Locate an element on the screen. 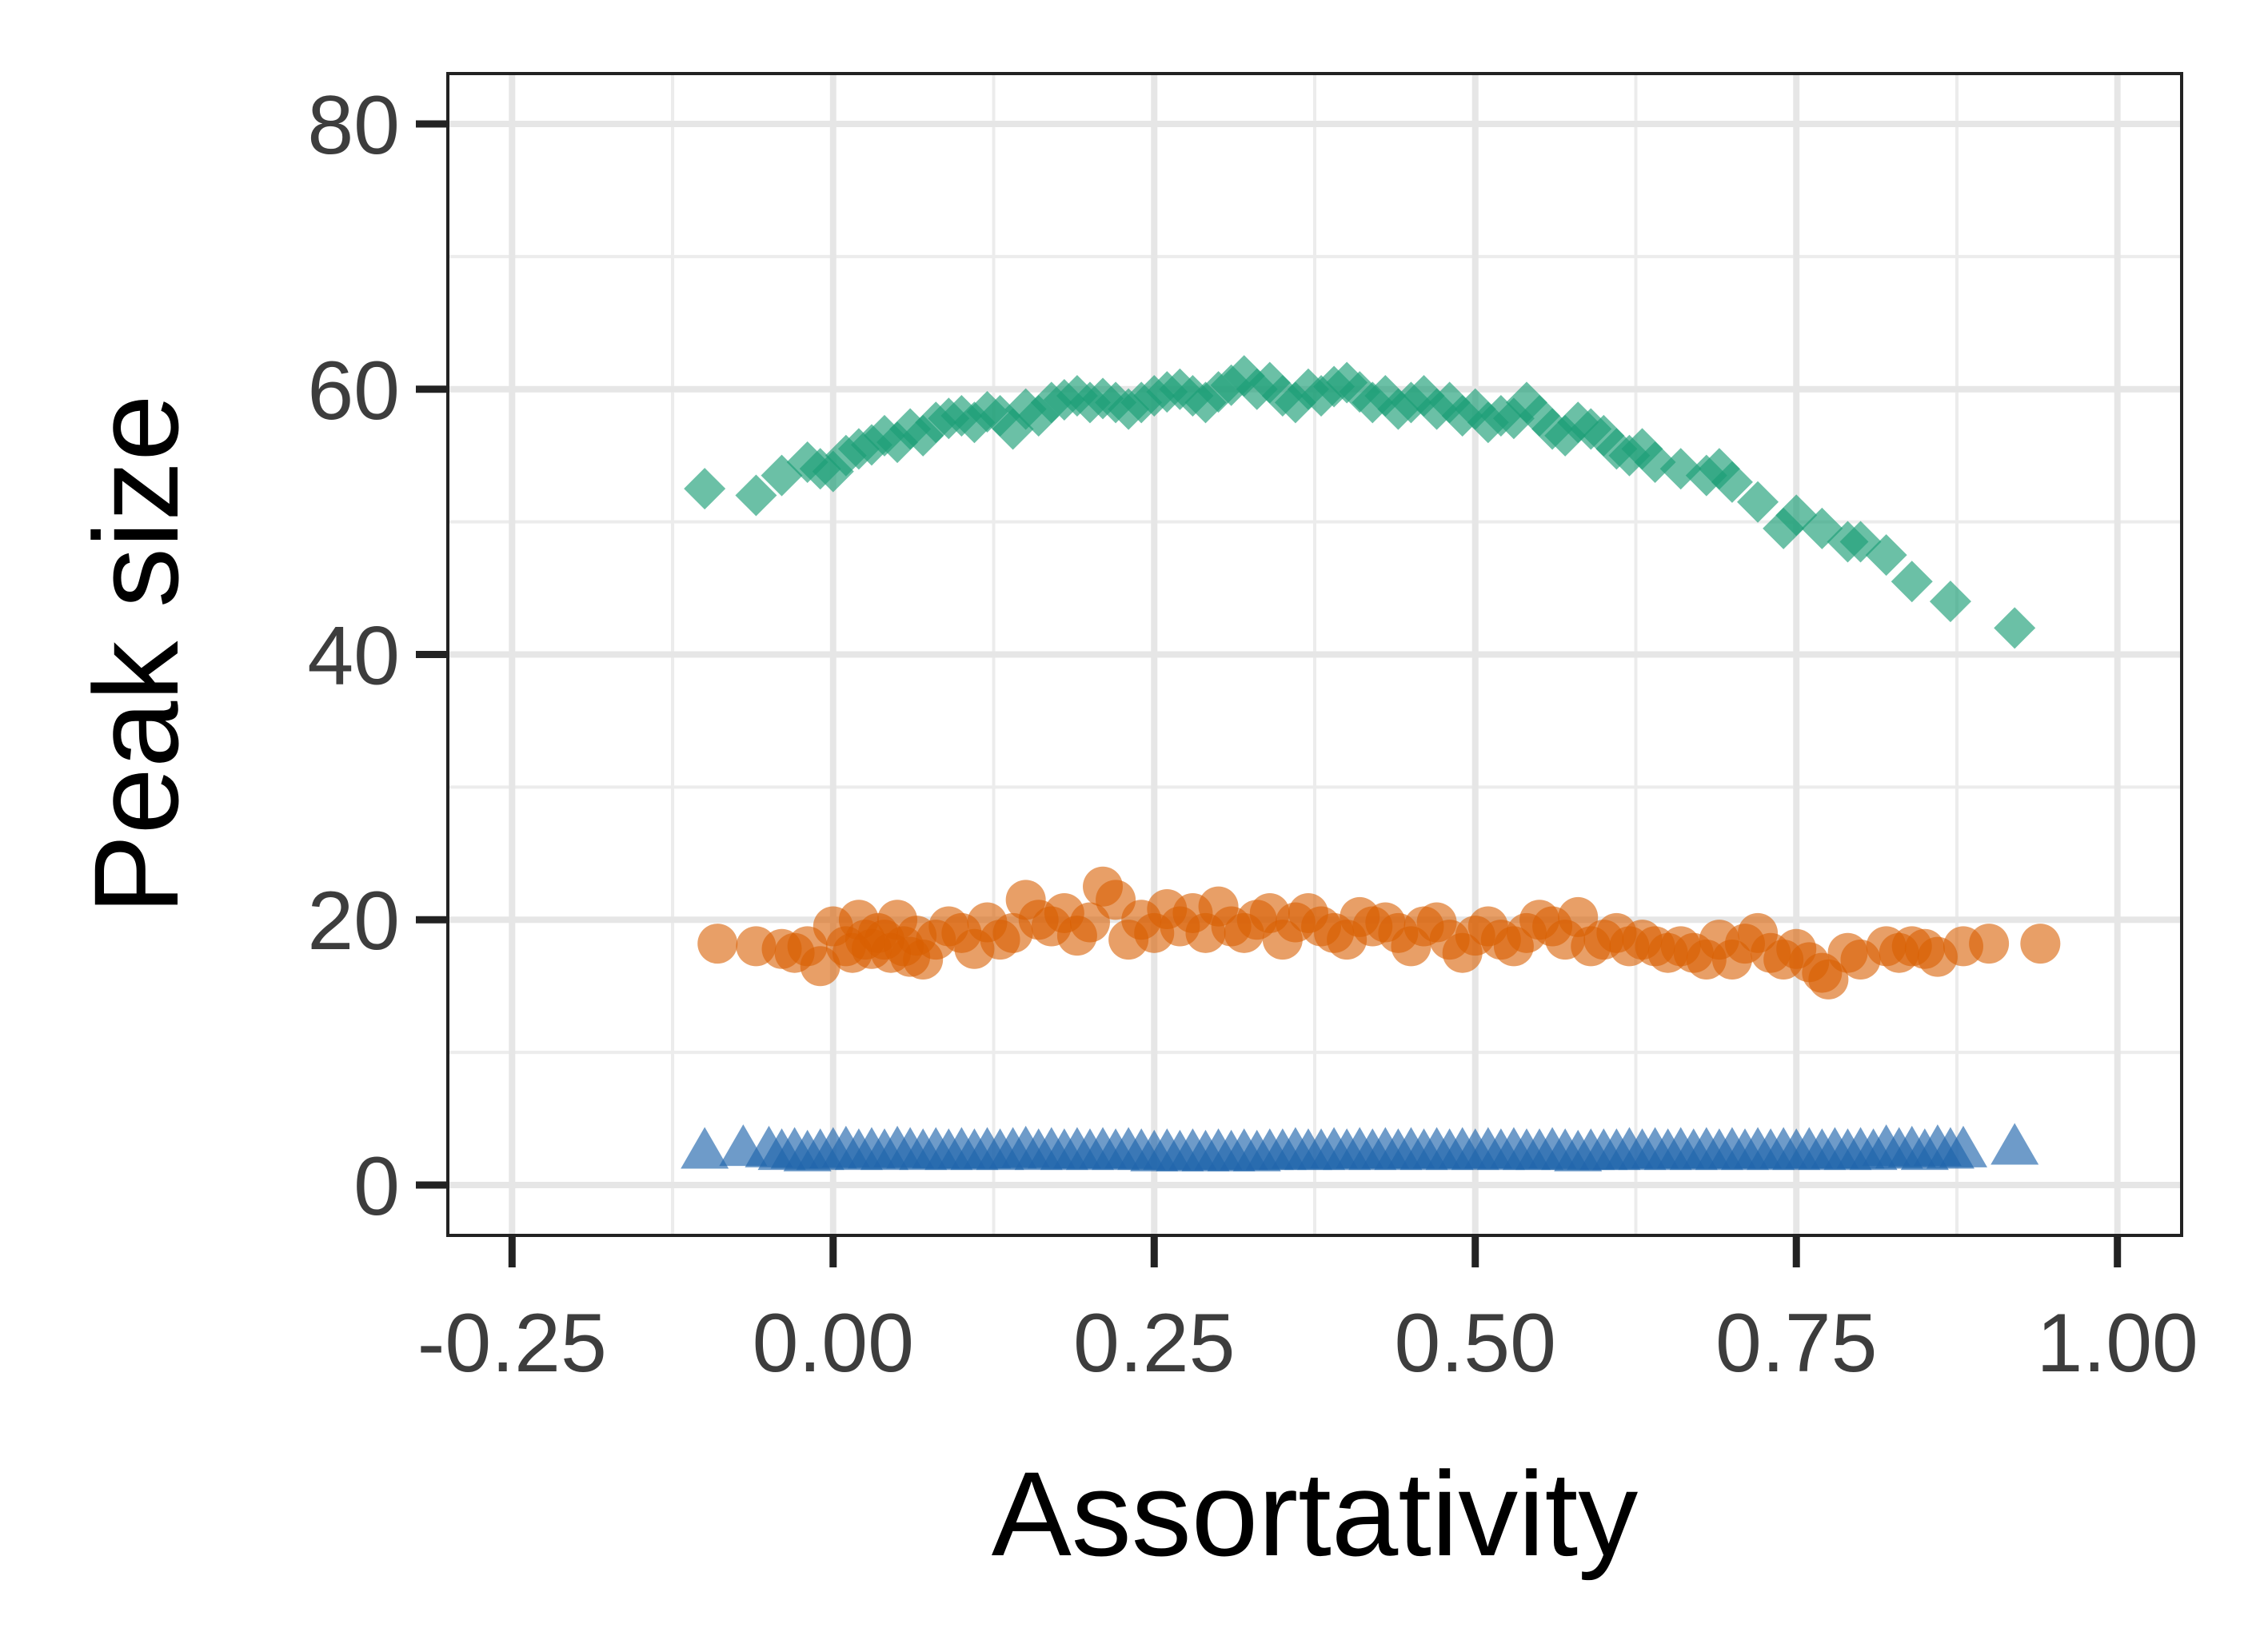 Image resolution: width=2248 pixels, height=1652 pixels. x-tick-label: 0.25 is located at coordinates (1154, 1343).